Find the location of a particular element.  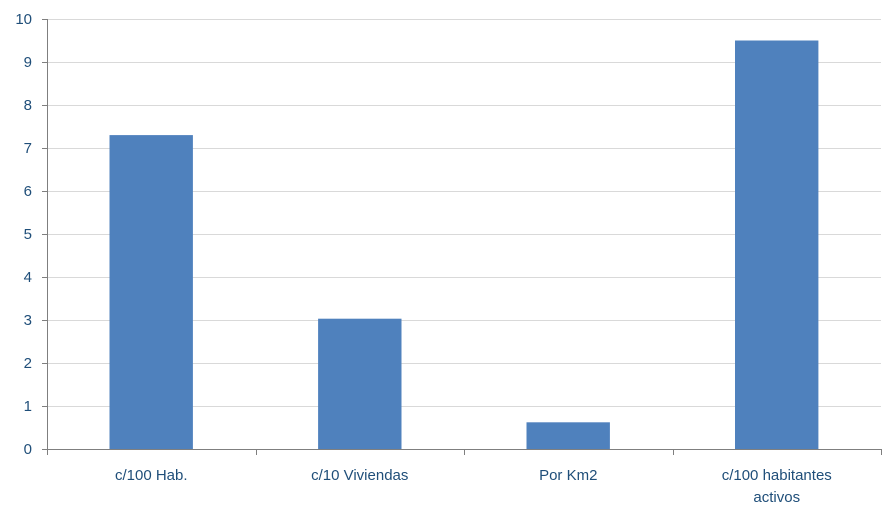

y-tick-label: 1 is located at coordinates (28, 406).